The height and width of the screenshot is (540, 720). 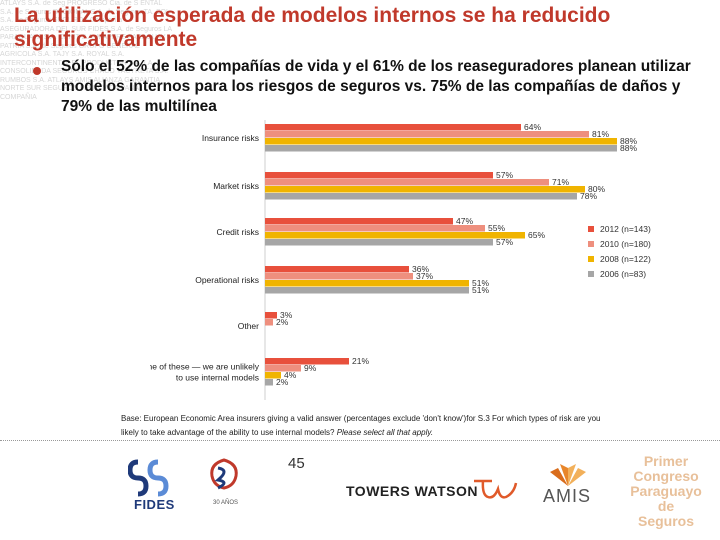 I want to click on data-label: 37%, so click(x=424, y=276).